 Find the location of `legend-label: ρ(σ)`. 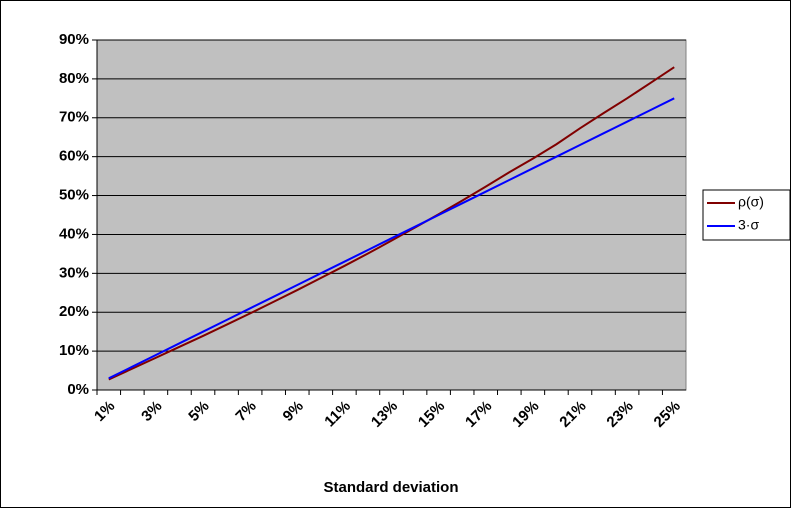

legend-label: ρ(σ) is located at coordinates (751, 202).